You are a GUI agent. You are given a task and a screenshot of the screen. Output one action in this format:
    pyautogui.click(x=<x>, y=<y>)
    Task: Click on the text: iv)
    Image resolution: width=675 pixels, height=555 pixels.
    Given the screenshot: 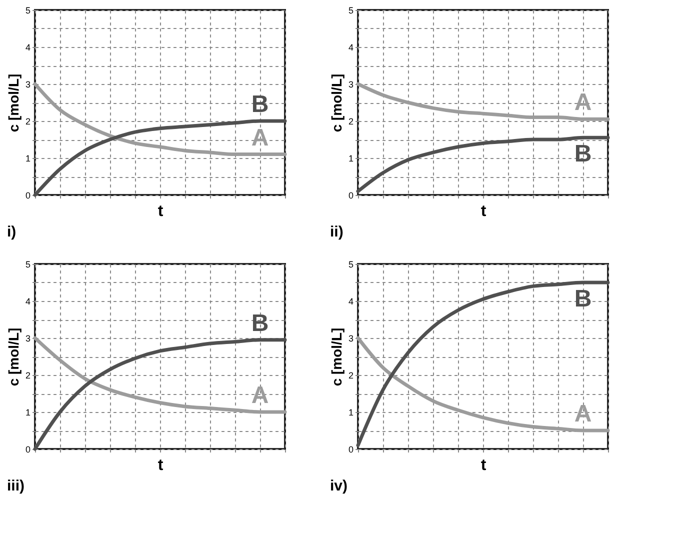 What is the action you would take?
    pyautogui.click(x=339, y=486)
    